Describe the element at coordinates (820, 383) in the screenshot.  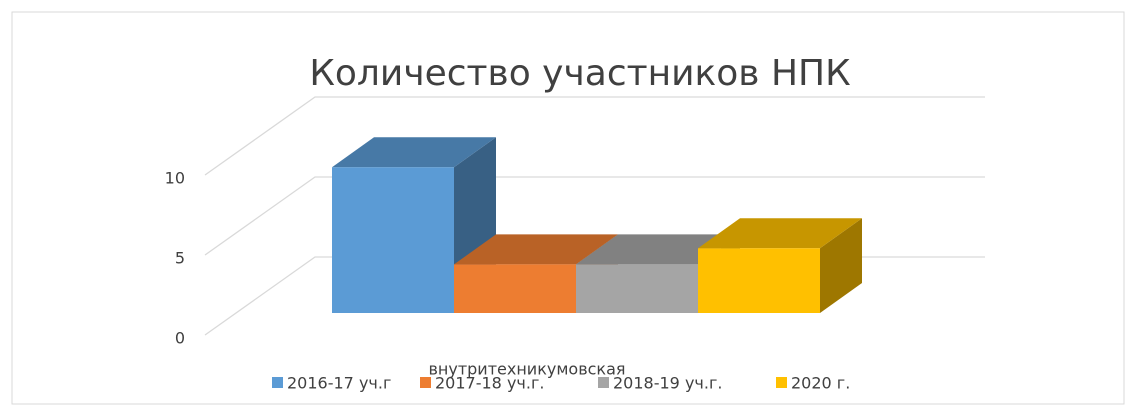
I see `legend-label: 2020 г.` at that location.